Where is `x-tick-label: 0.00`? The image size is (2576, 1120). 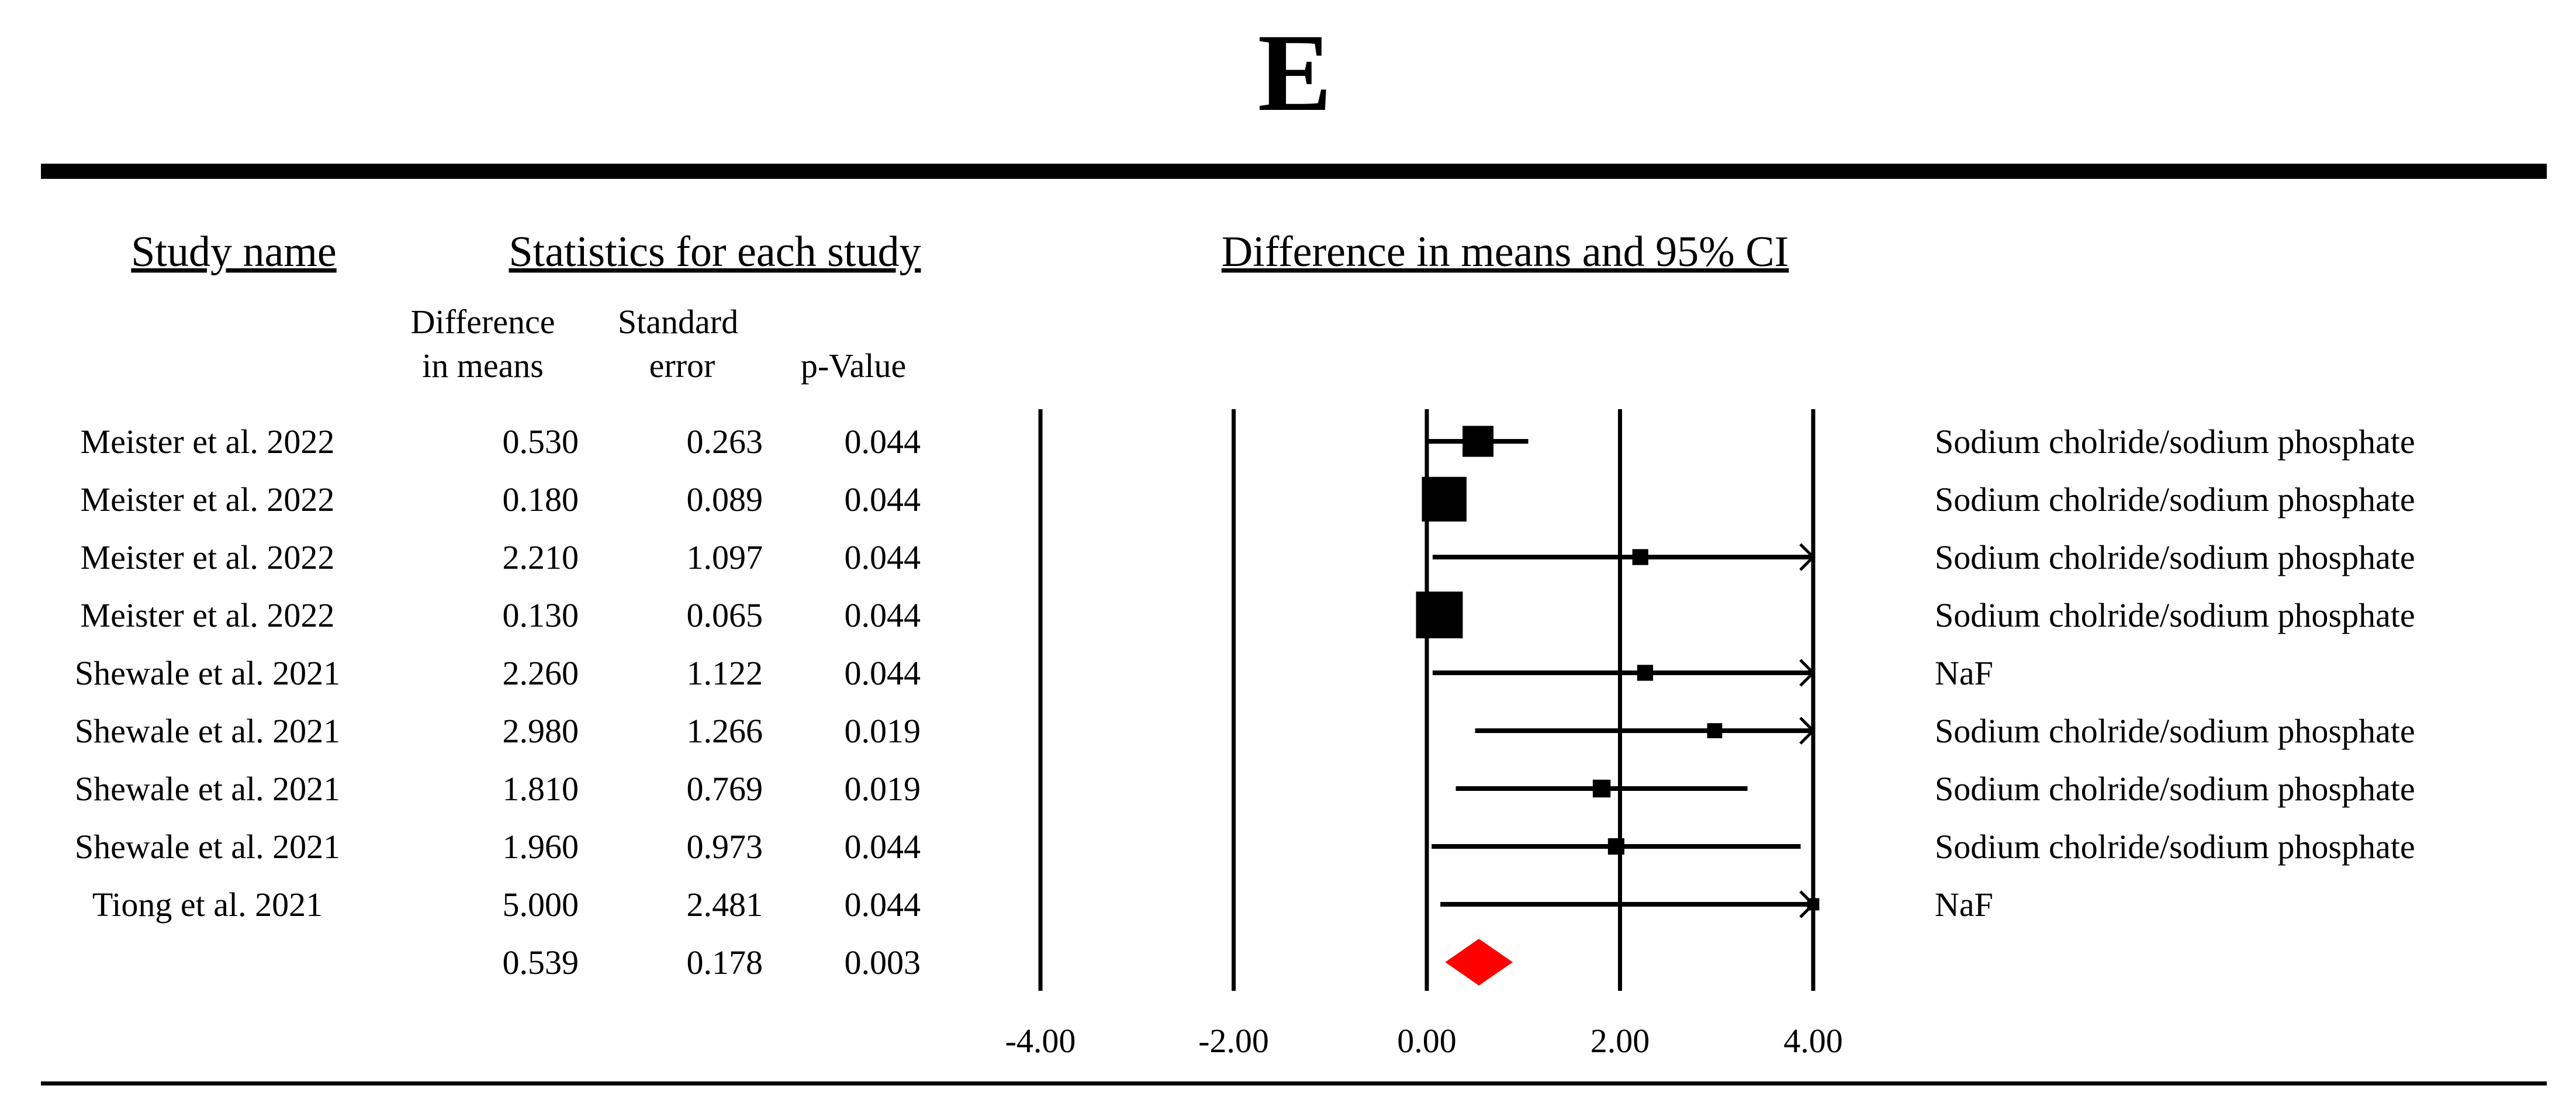
x-tick-label: 0.00 is located at coordinates (1427, 1041).